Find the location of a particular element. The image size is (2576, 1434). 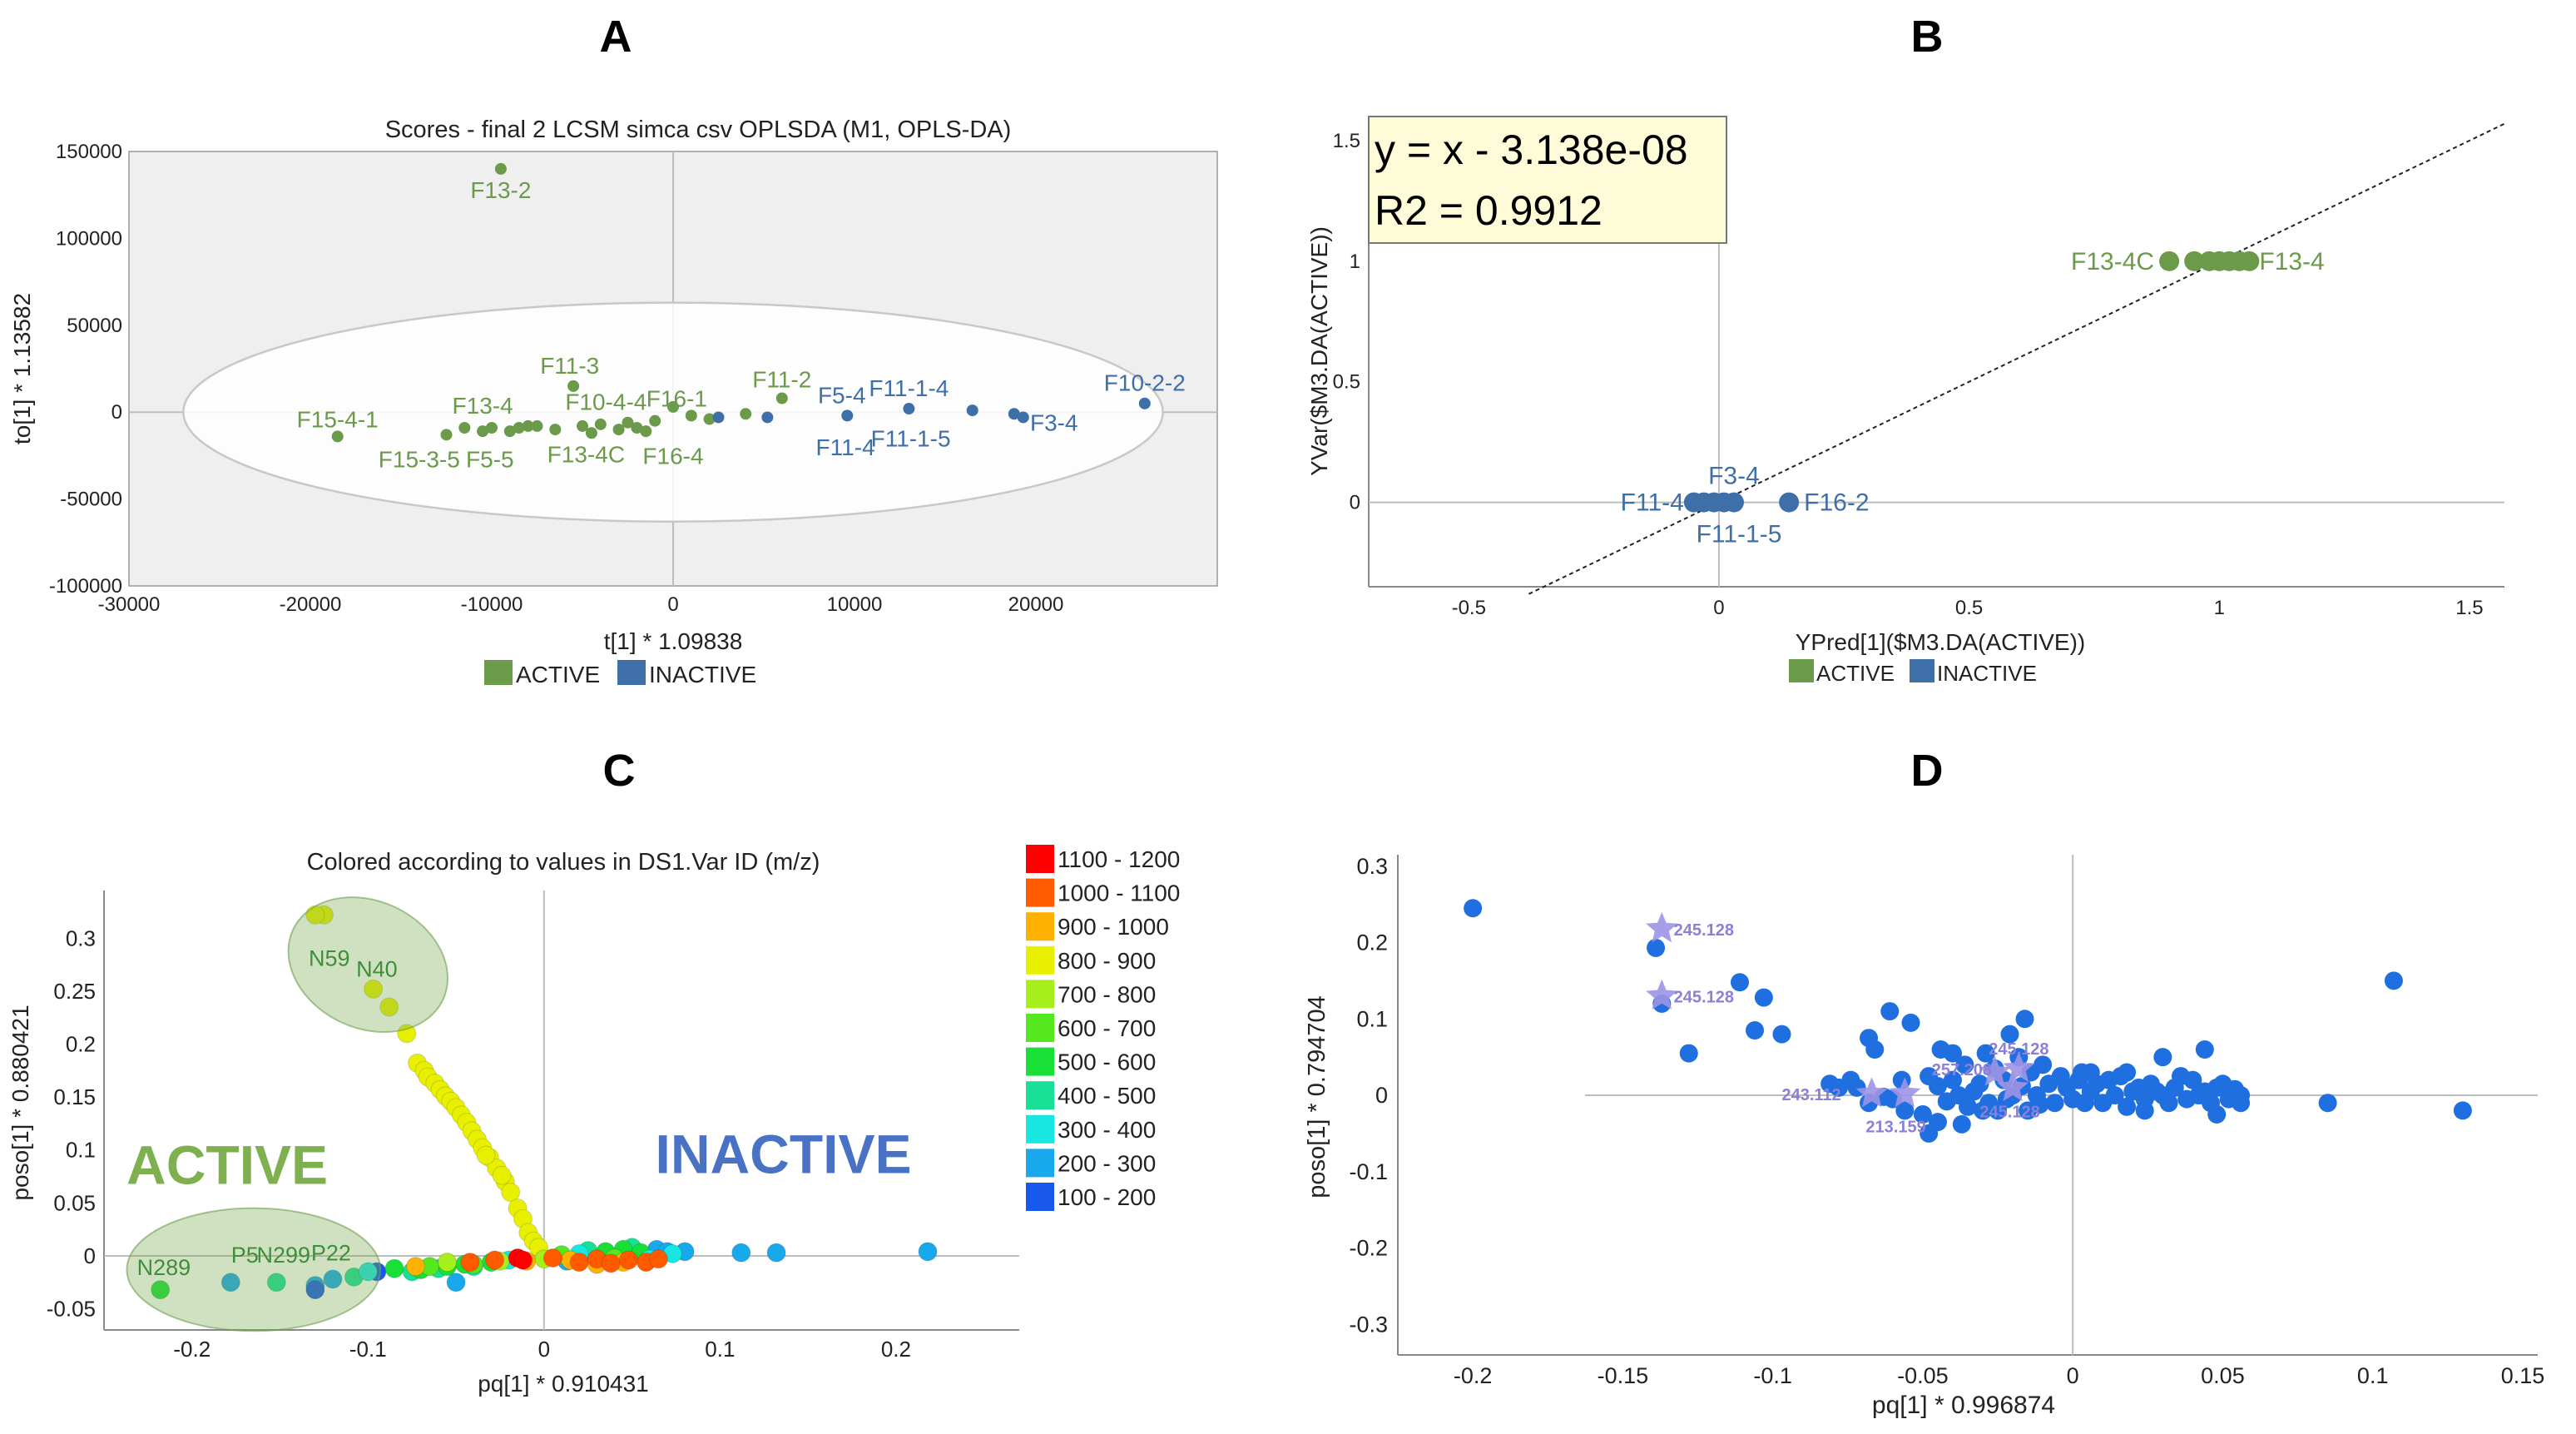

point-label: F11-1-4 is located at coordinates (909, 388).